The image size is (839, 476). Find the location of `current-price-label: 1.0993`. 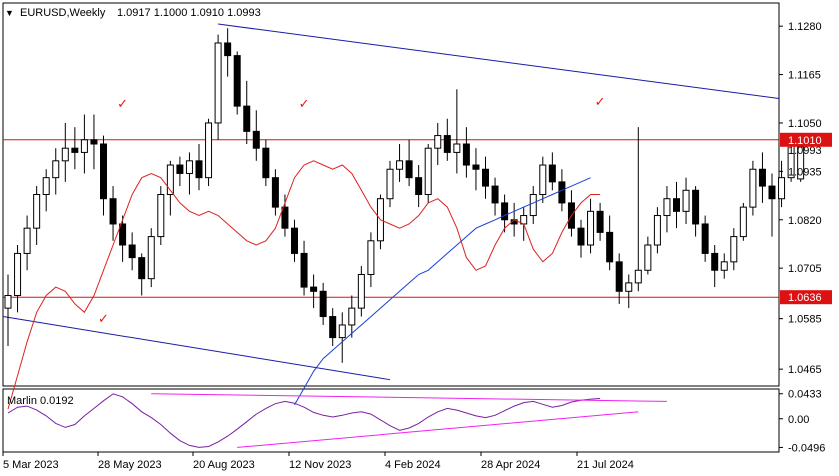

current-price-label: 1.0993 is located at coordinates (805, 151).